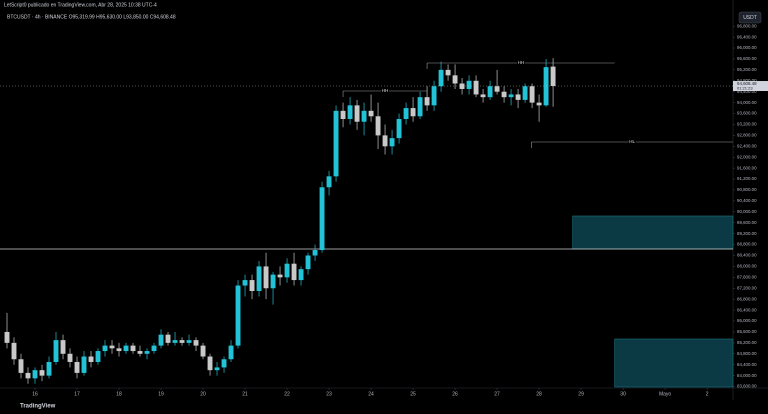  I want to click on y-tick-label: 93,200.00, so click(747, 124).